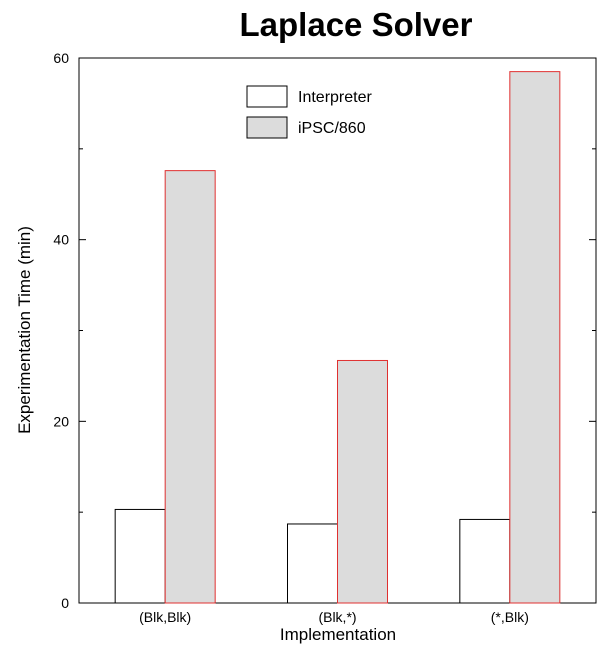  What do you see at coordinates (335, 97) in the screenshot?
I see `legend-label: Interpreter` at bounding box center [335, 97].